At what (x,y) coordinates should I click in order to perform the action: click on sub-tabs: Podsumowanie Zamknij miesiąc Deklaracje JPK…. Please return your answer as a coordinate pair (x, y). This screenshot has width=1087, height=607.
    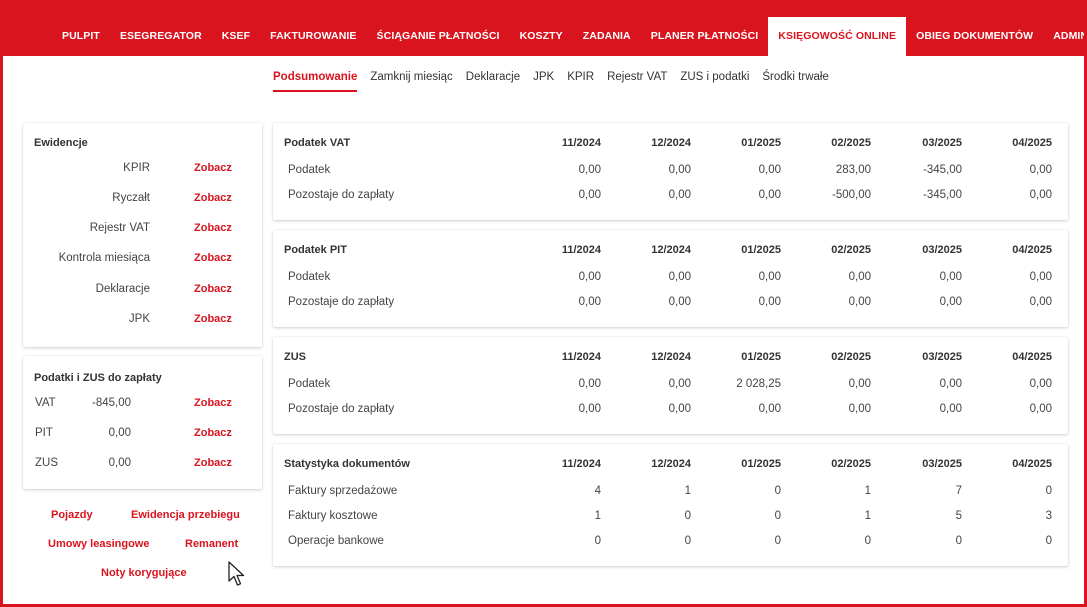
    Looking at the image, I should click on (557, 81).